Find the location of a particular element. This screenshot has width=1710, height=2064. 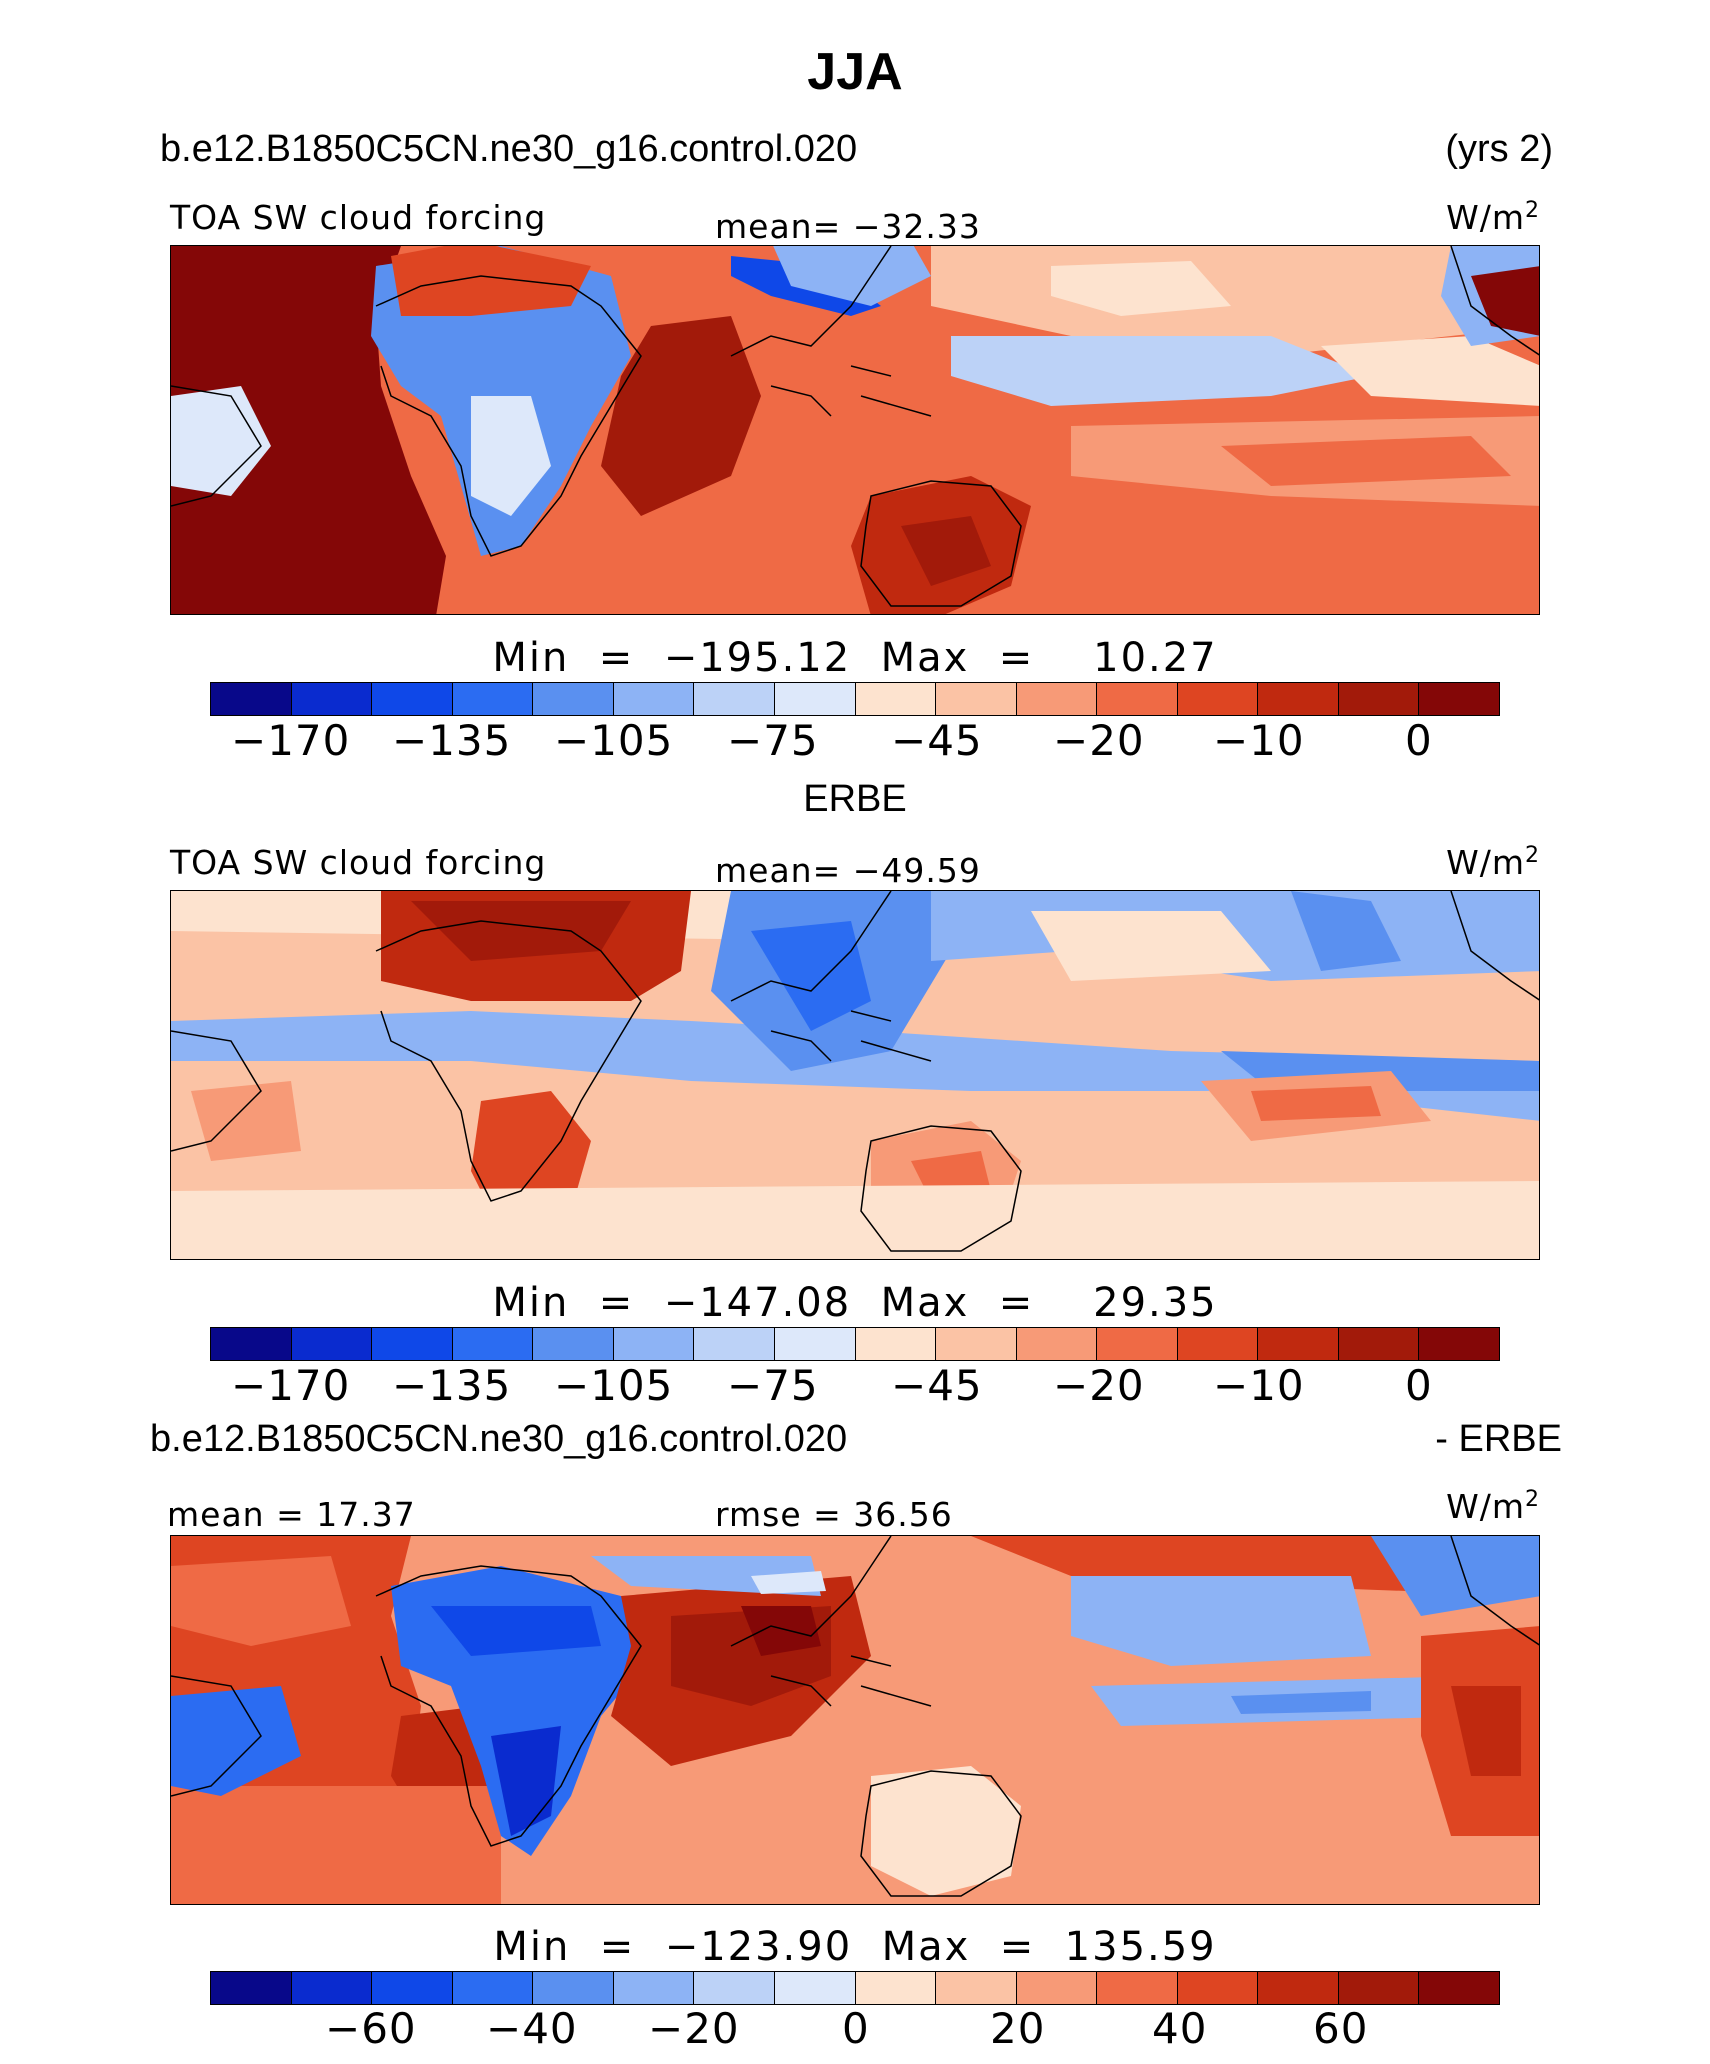

panel2-tick: −45 is located at coordinates (937, 1385).